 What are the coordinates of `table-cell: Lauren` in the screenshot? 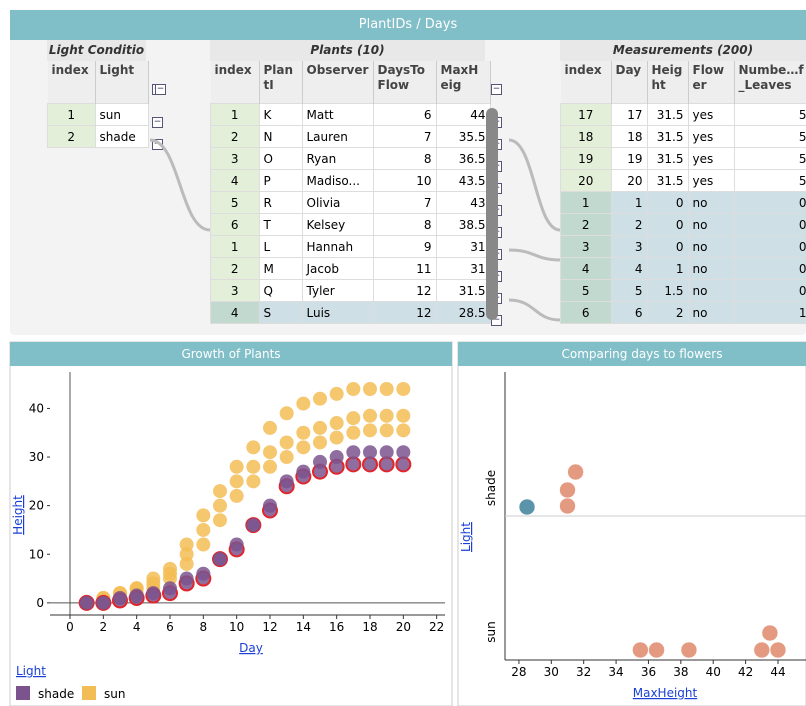 It's located at (337, 136).